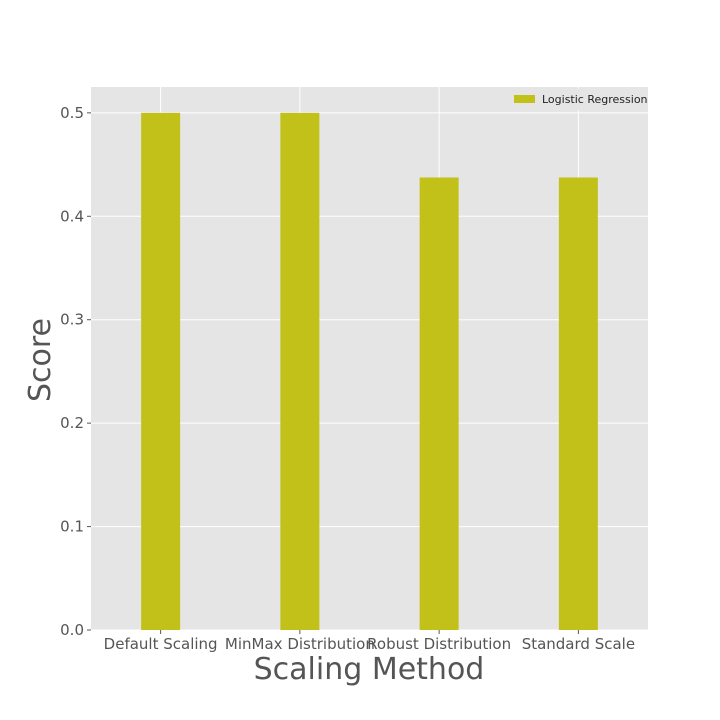 Image resolution: width=720 pixels, height=720 pixels. What do you see at coordinates (161, 644) in the screenshot?
I see `x-tick-label: Default Scaling` at bounding box center [161, 644].